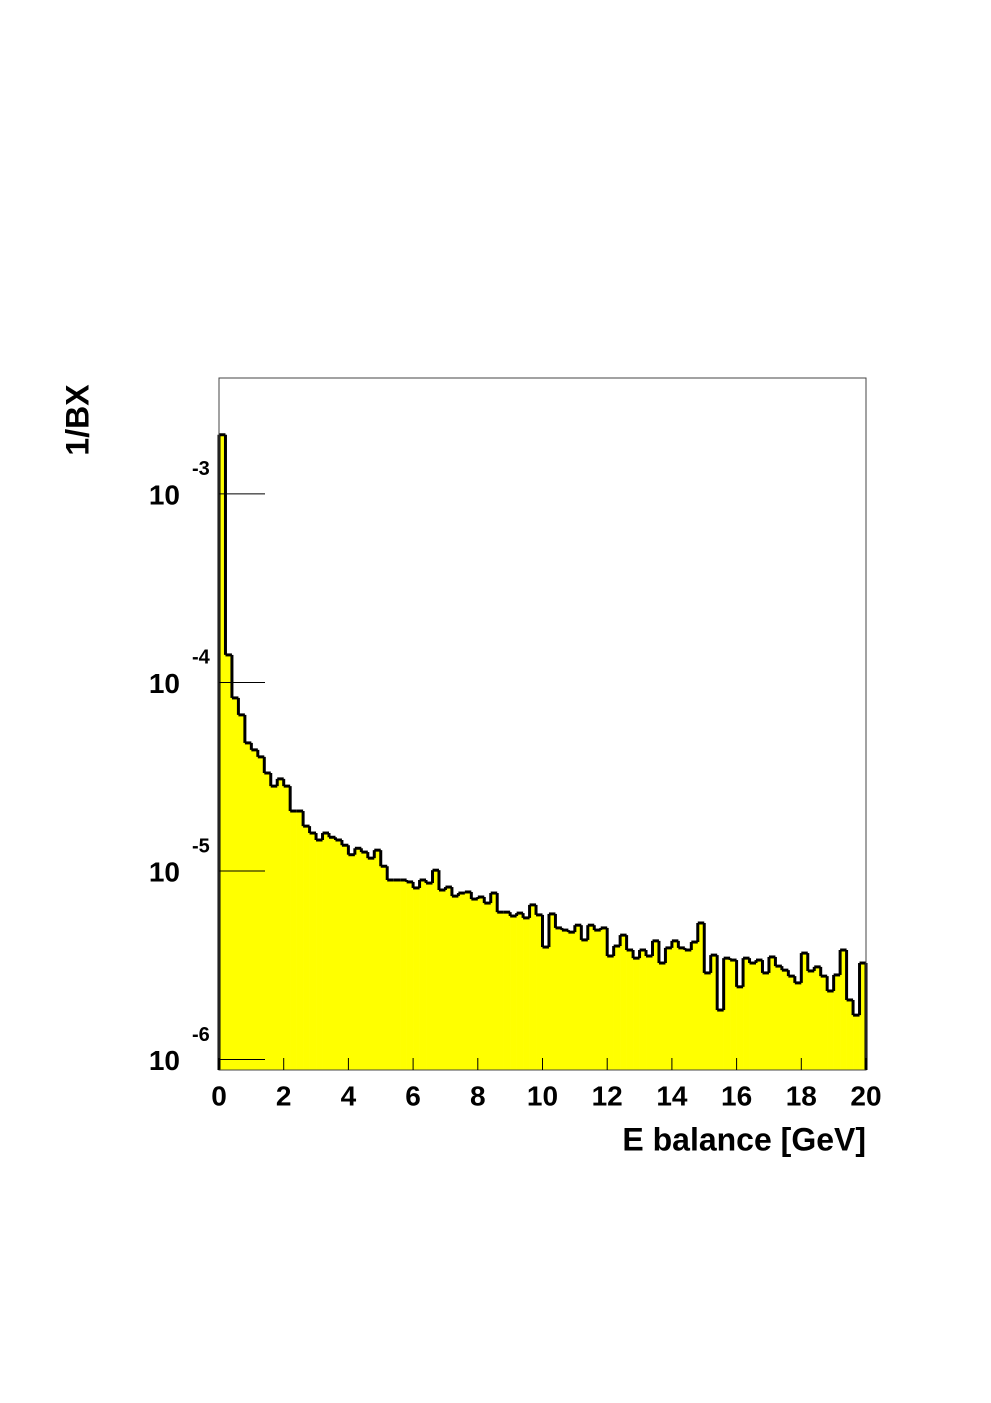 The width and height of the screenshot is (991, 1403). Describe the element at coordinates (801, 1095) in the screenshot. I see `x-tick-label: 18` at that location.